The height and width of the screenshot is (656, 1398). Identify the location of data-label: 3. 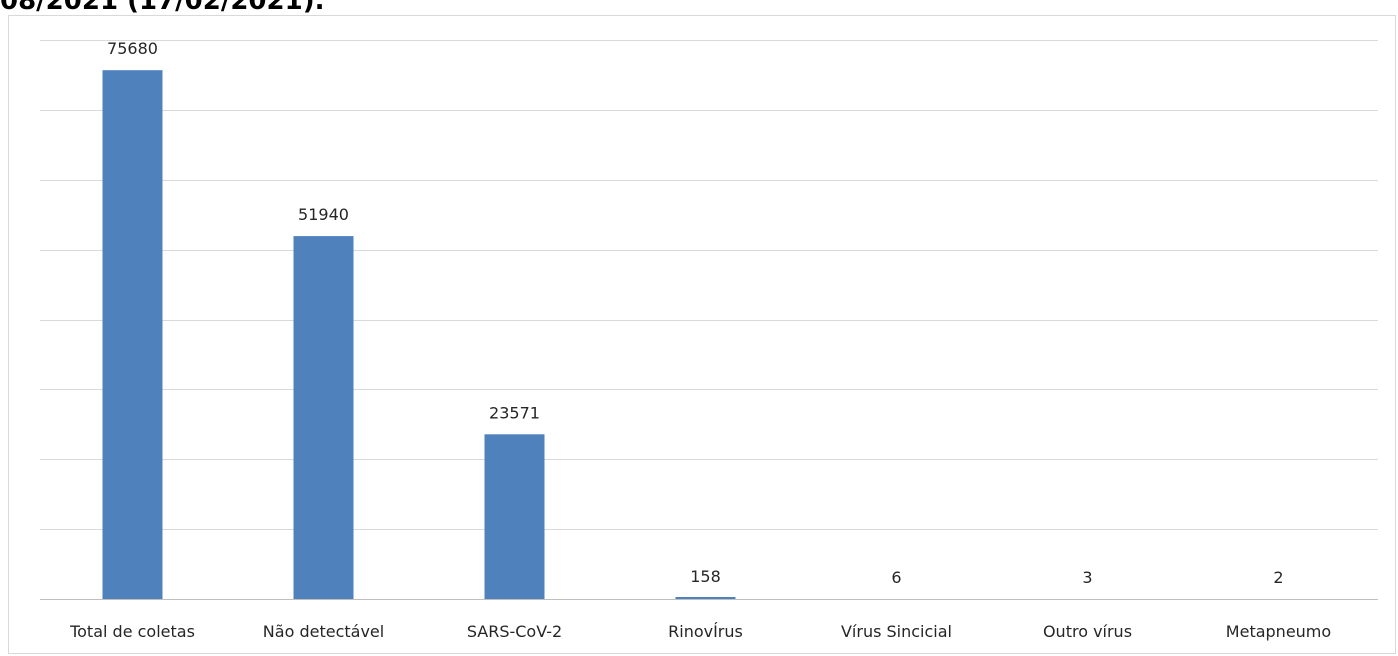
(1087, 577).